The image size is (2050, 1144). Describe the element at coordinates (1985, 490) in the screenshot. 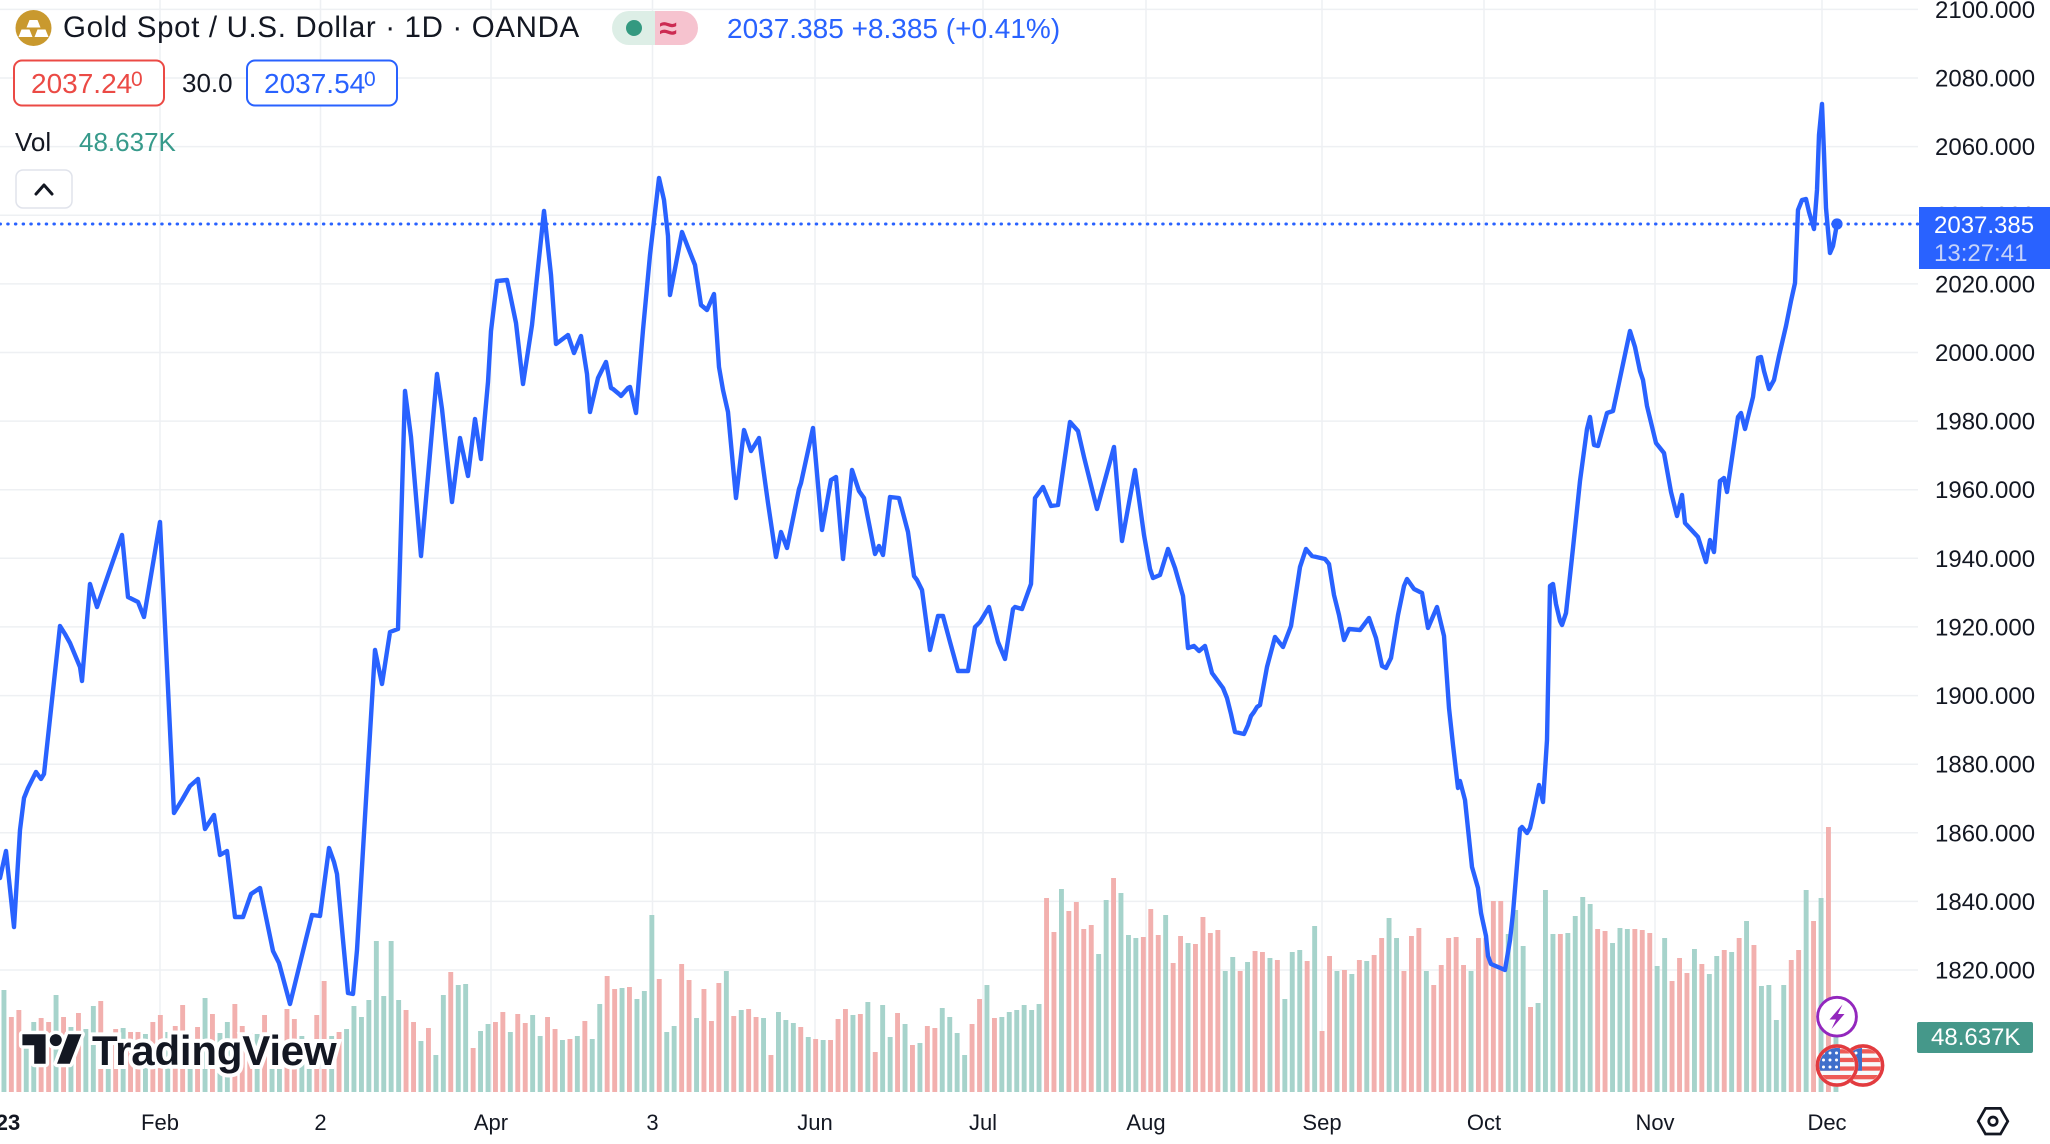

I see `svg-text: 1960.000` at that location.